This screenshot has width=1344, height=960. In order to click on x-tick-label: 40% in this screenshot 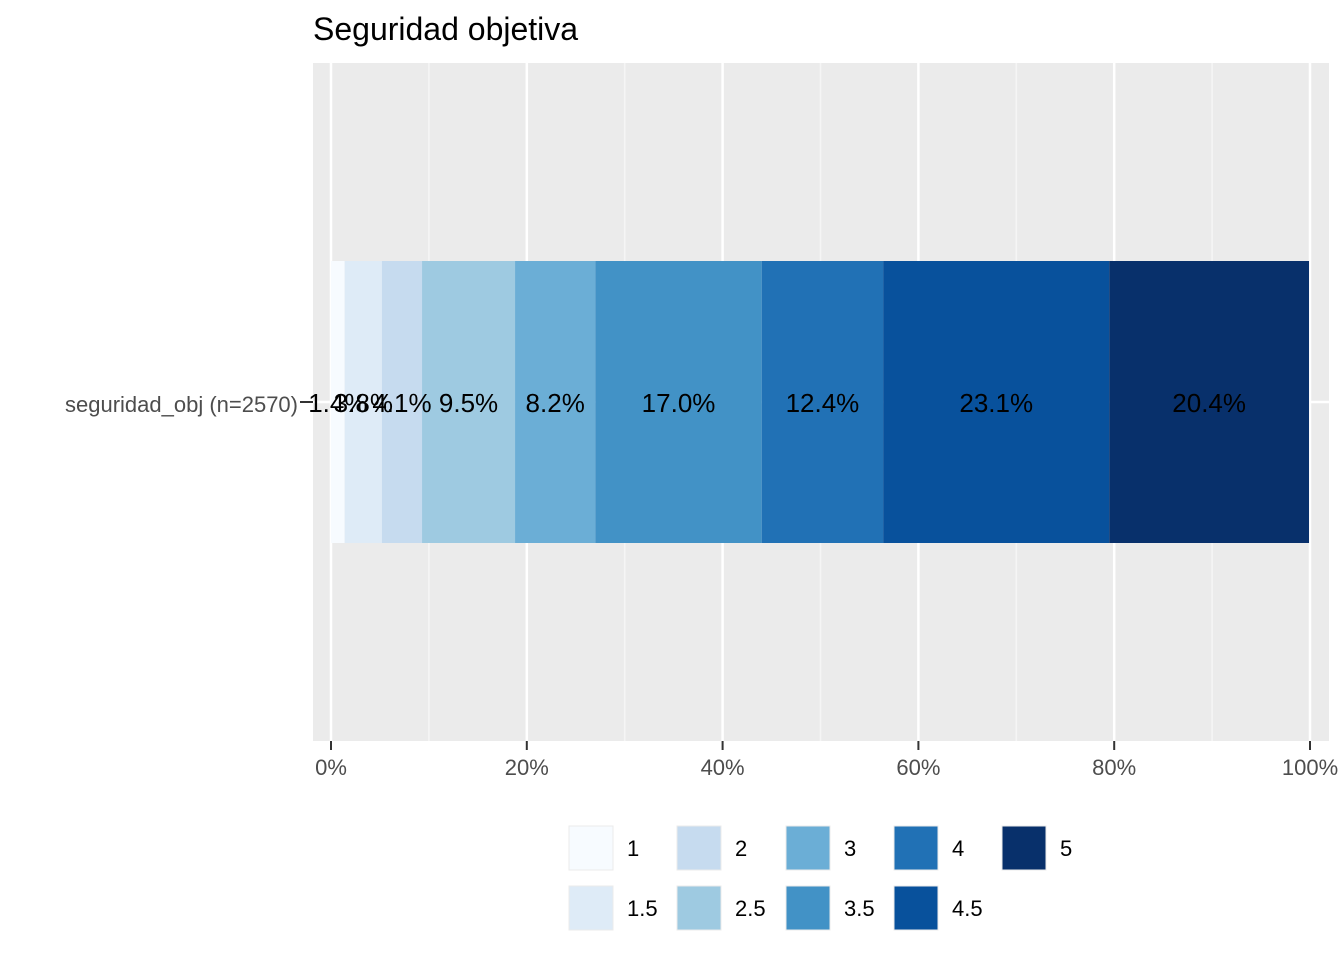, I will do `click(723, 767)`.